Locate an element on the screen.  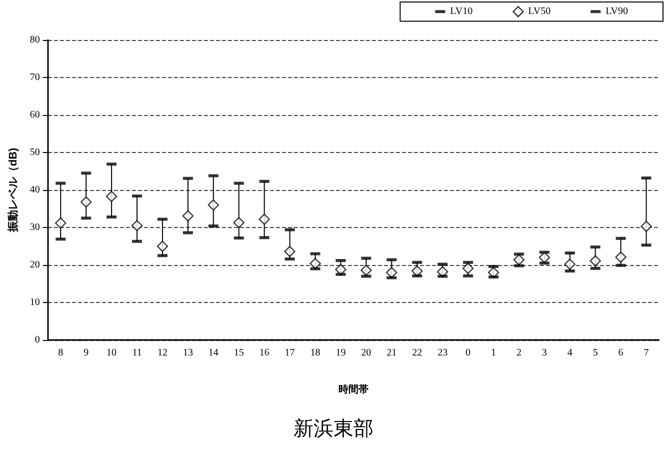
x-tick-label: 16 is located at coordinates (264, 353).